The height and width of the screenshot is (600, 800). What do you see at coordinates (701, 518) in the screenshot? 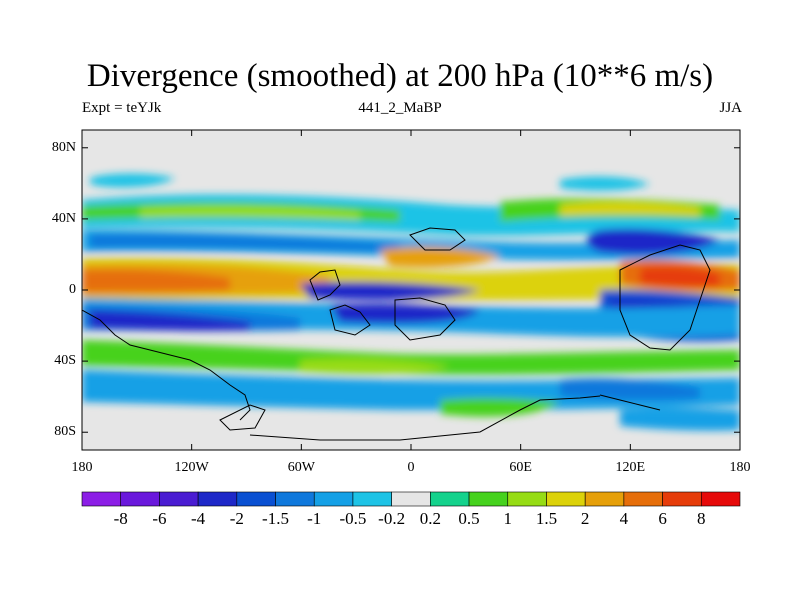
I see `colorbar-label: 8` at bounding box center [701, 518].